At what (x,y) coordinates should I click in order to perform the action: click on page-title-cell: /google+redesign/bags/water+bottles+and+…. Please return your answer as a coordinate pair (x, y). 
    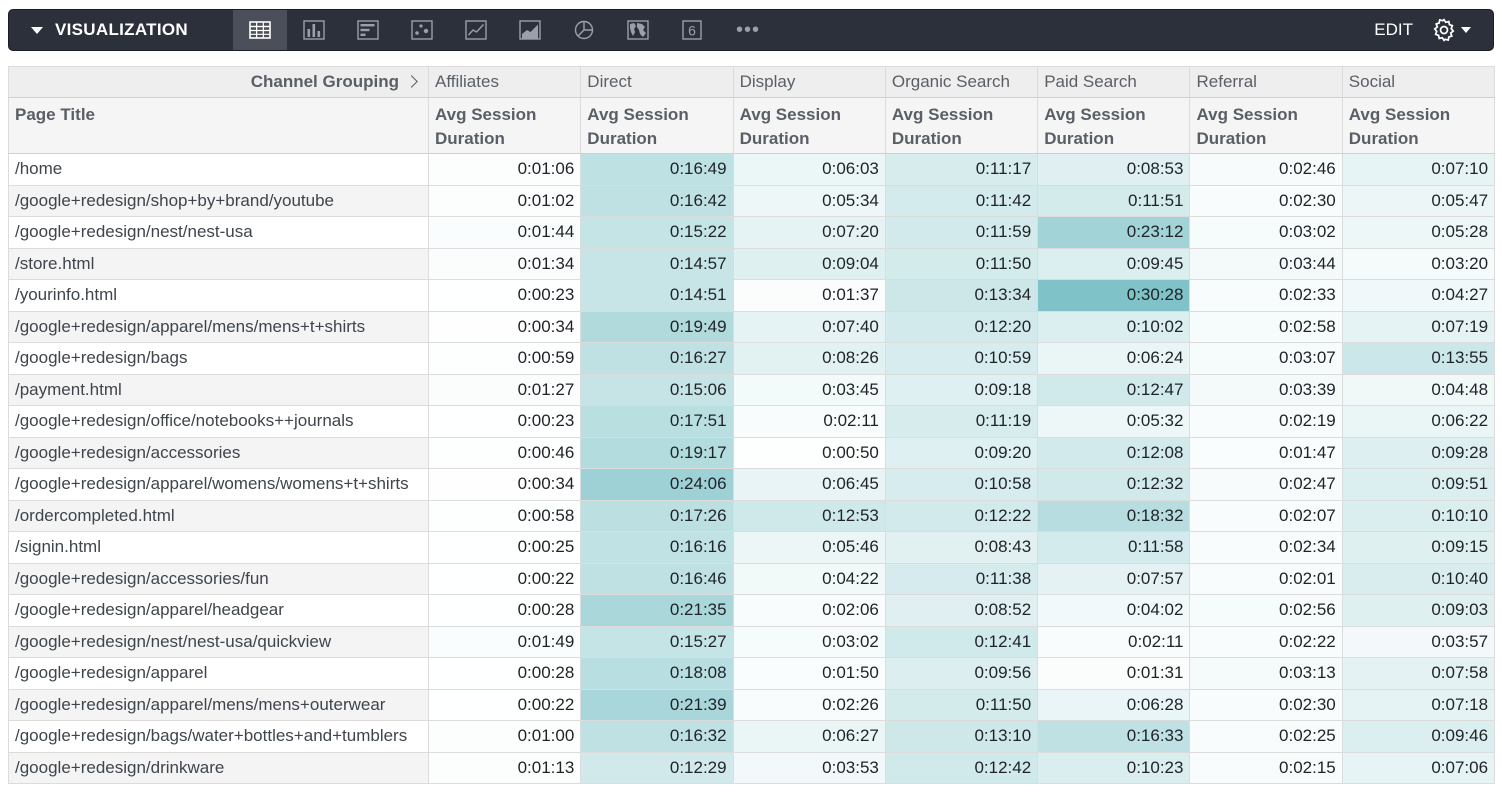
    Looking at the image, I should click on (218, 736).